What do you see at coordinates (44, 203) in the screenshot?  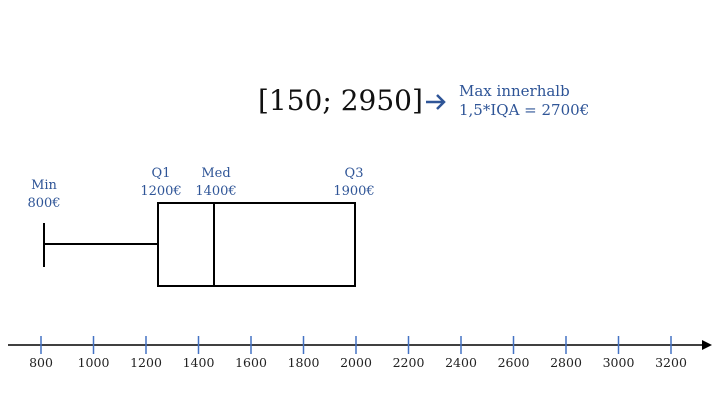 I see `min-label-value: 800€` at bounding box center [44, 203].